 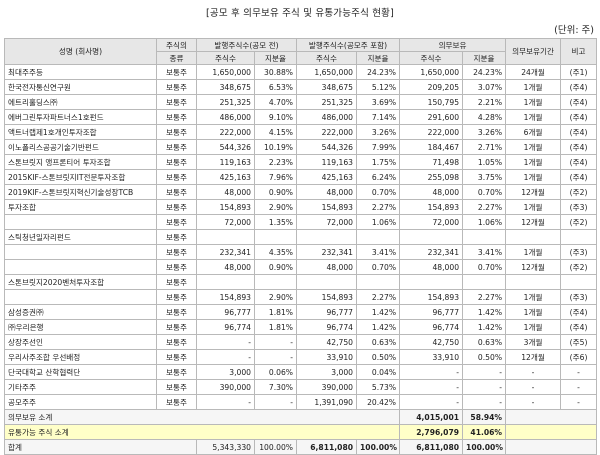 I want to click on cell-lock-ratio: 3.75%, so click(x=484, y=177).